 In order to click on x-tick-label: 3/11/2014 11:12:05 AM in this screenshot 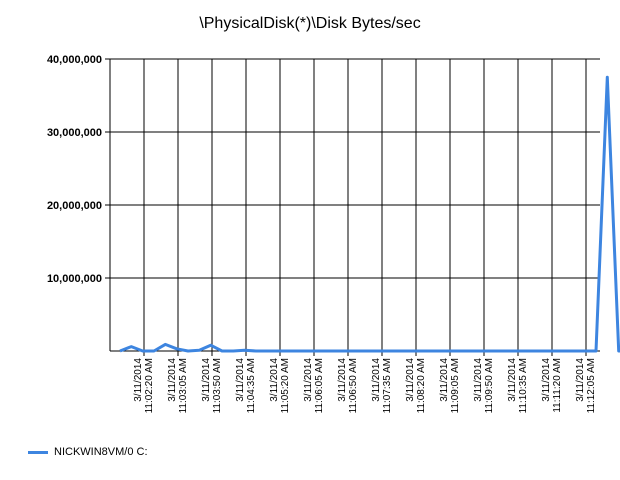, I will do `click(586, 386)`.